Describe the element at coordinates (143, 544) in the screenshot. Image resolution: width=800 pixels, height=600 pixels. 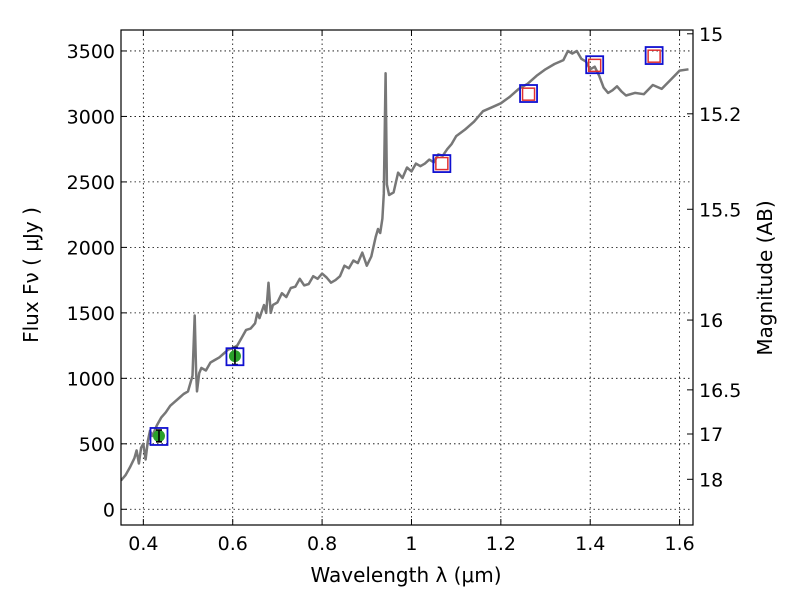
I see `x-tick-label: 0.4` at that location.